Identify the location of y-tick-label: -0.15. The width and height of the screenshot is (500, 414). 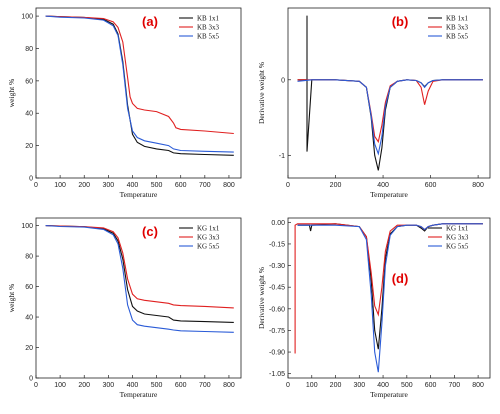
(277, 244).